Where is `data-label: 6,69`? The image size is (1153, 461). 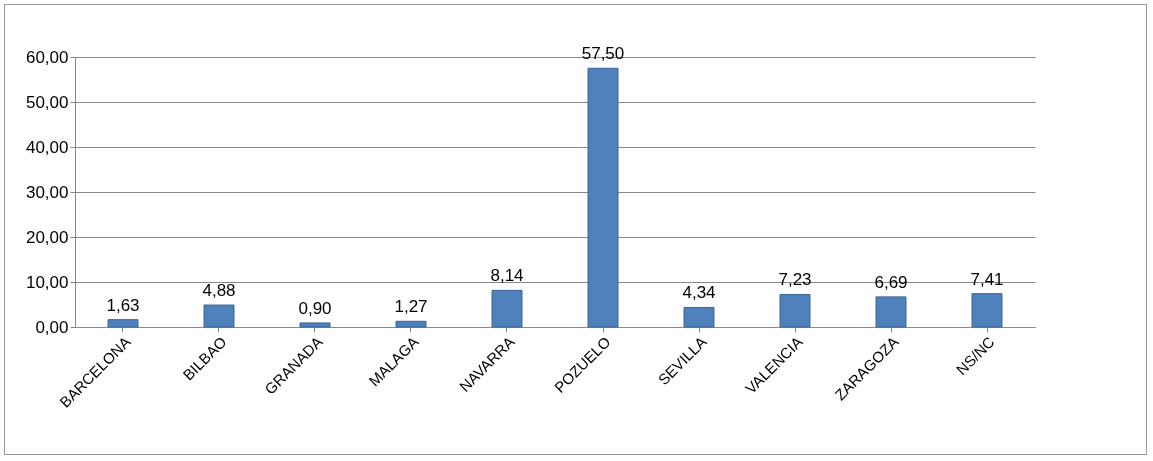
data-label: 6,69 is located at coordinates (891, 282).